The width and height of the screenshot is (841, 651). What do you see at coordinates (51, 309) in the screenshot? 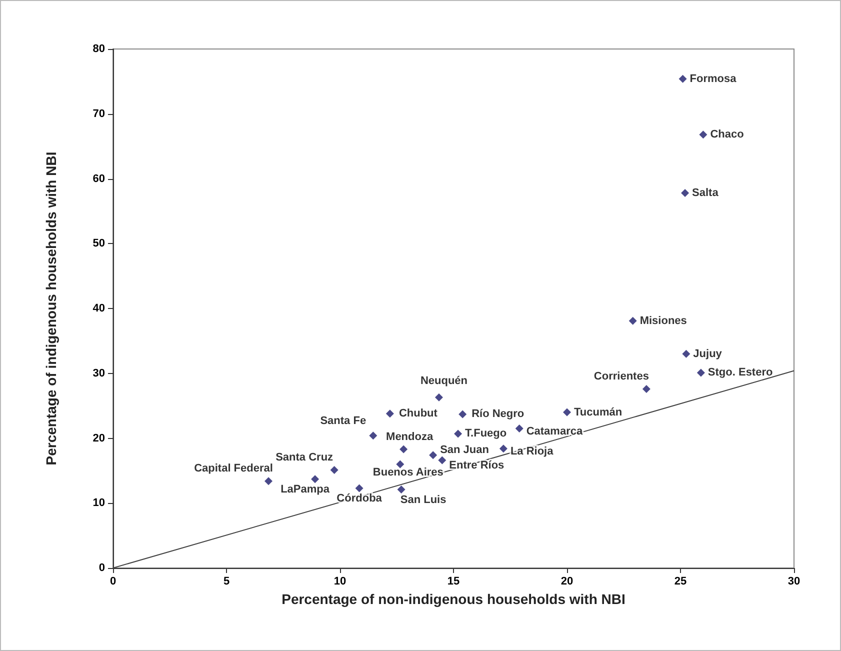
I see `y-axis-title: Percentage of indigenous households with NBI` at bounding box center [51, 309].